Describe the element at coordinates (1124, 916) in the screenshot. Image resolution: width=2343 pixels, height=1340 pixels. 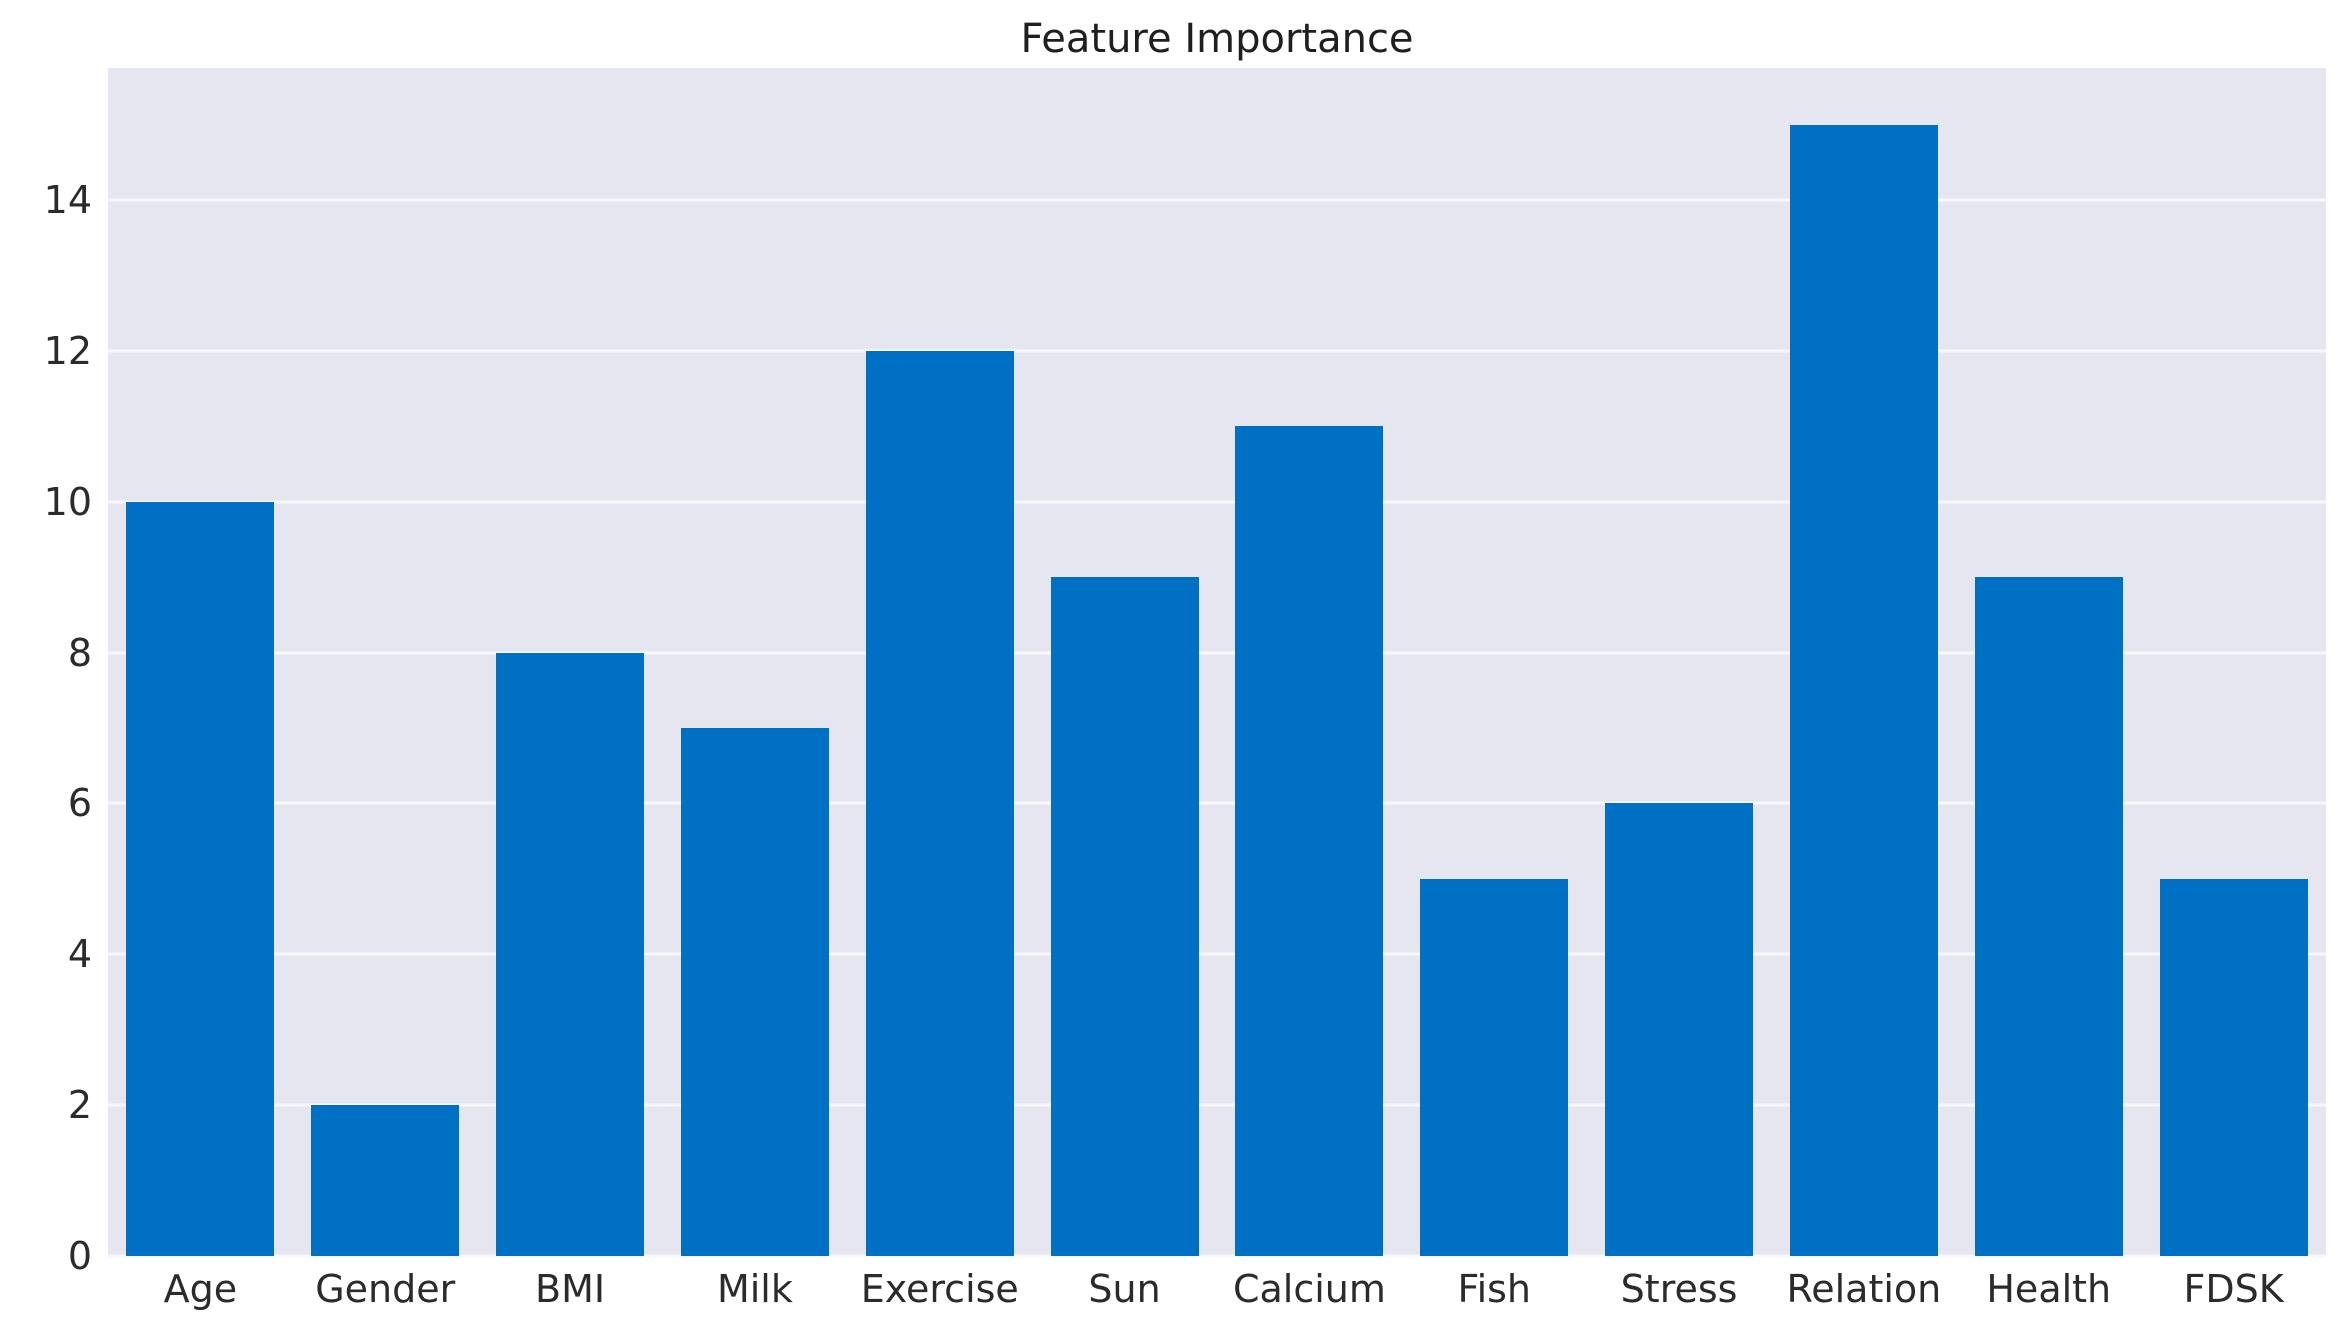
I see `bar-sun` at that location.